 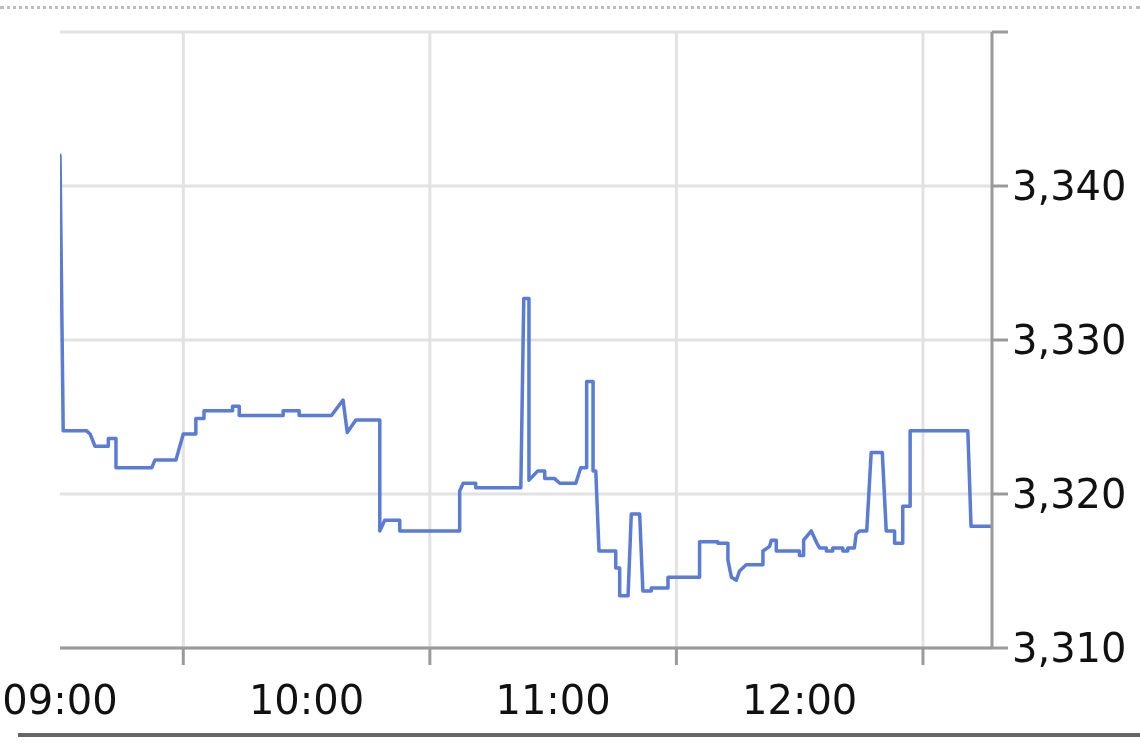 I want to click on x-tick-label: 12:00, so click(x=800, y=700).